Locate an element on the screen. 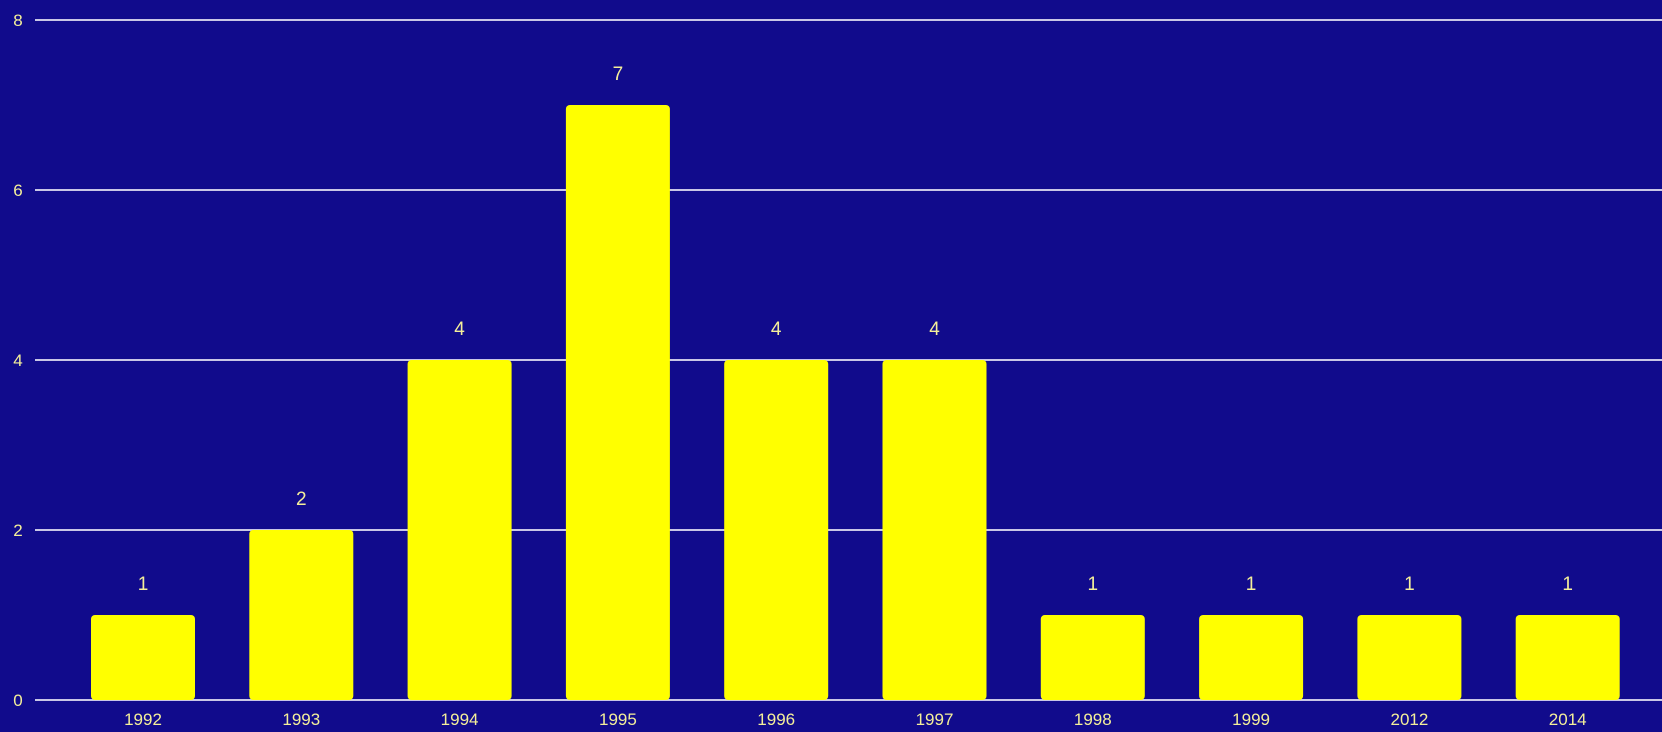 The height and width of the screenshot is (732, 1662). x-tick-label: 2014 is located at coordinates (1568, 719).